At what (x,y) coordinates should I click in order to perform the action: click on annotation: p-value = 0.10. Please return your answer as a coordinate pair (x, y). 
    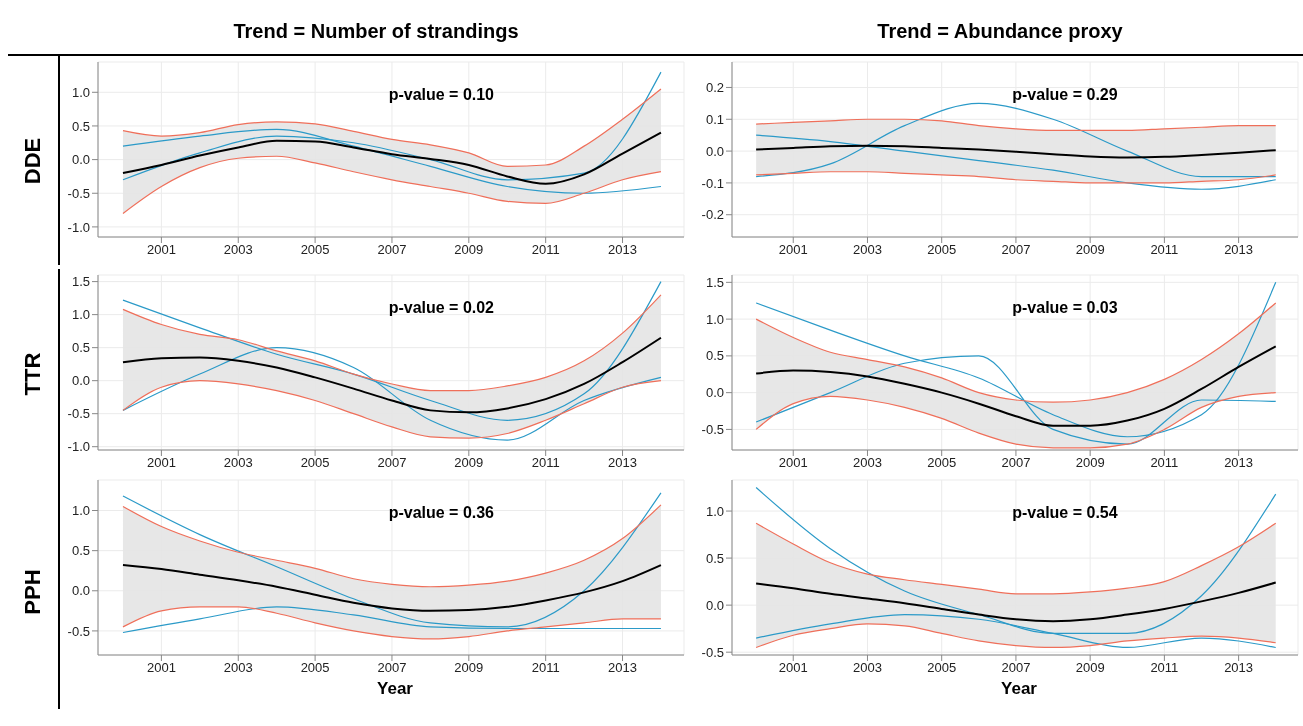
    Looking at the image, I should click on (441, 94).